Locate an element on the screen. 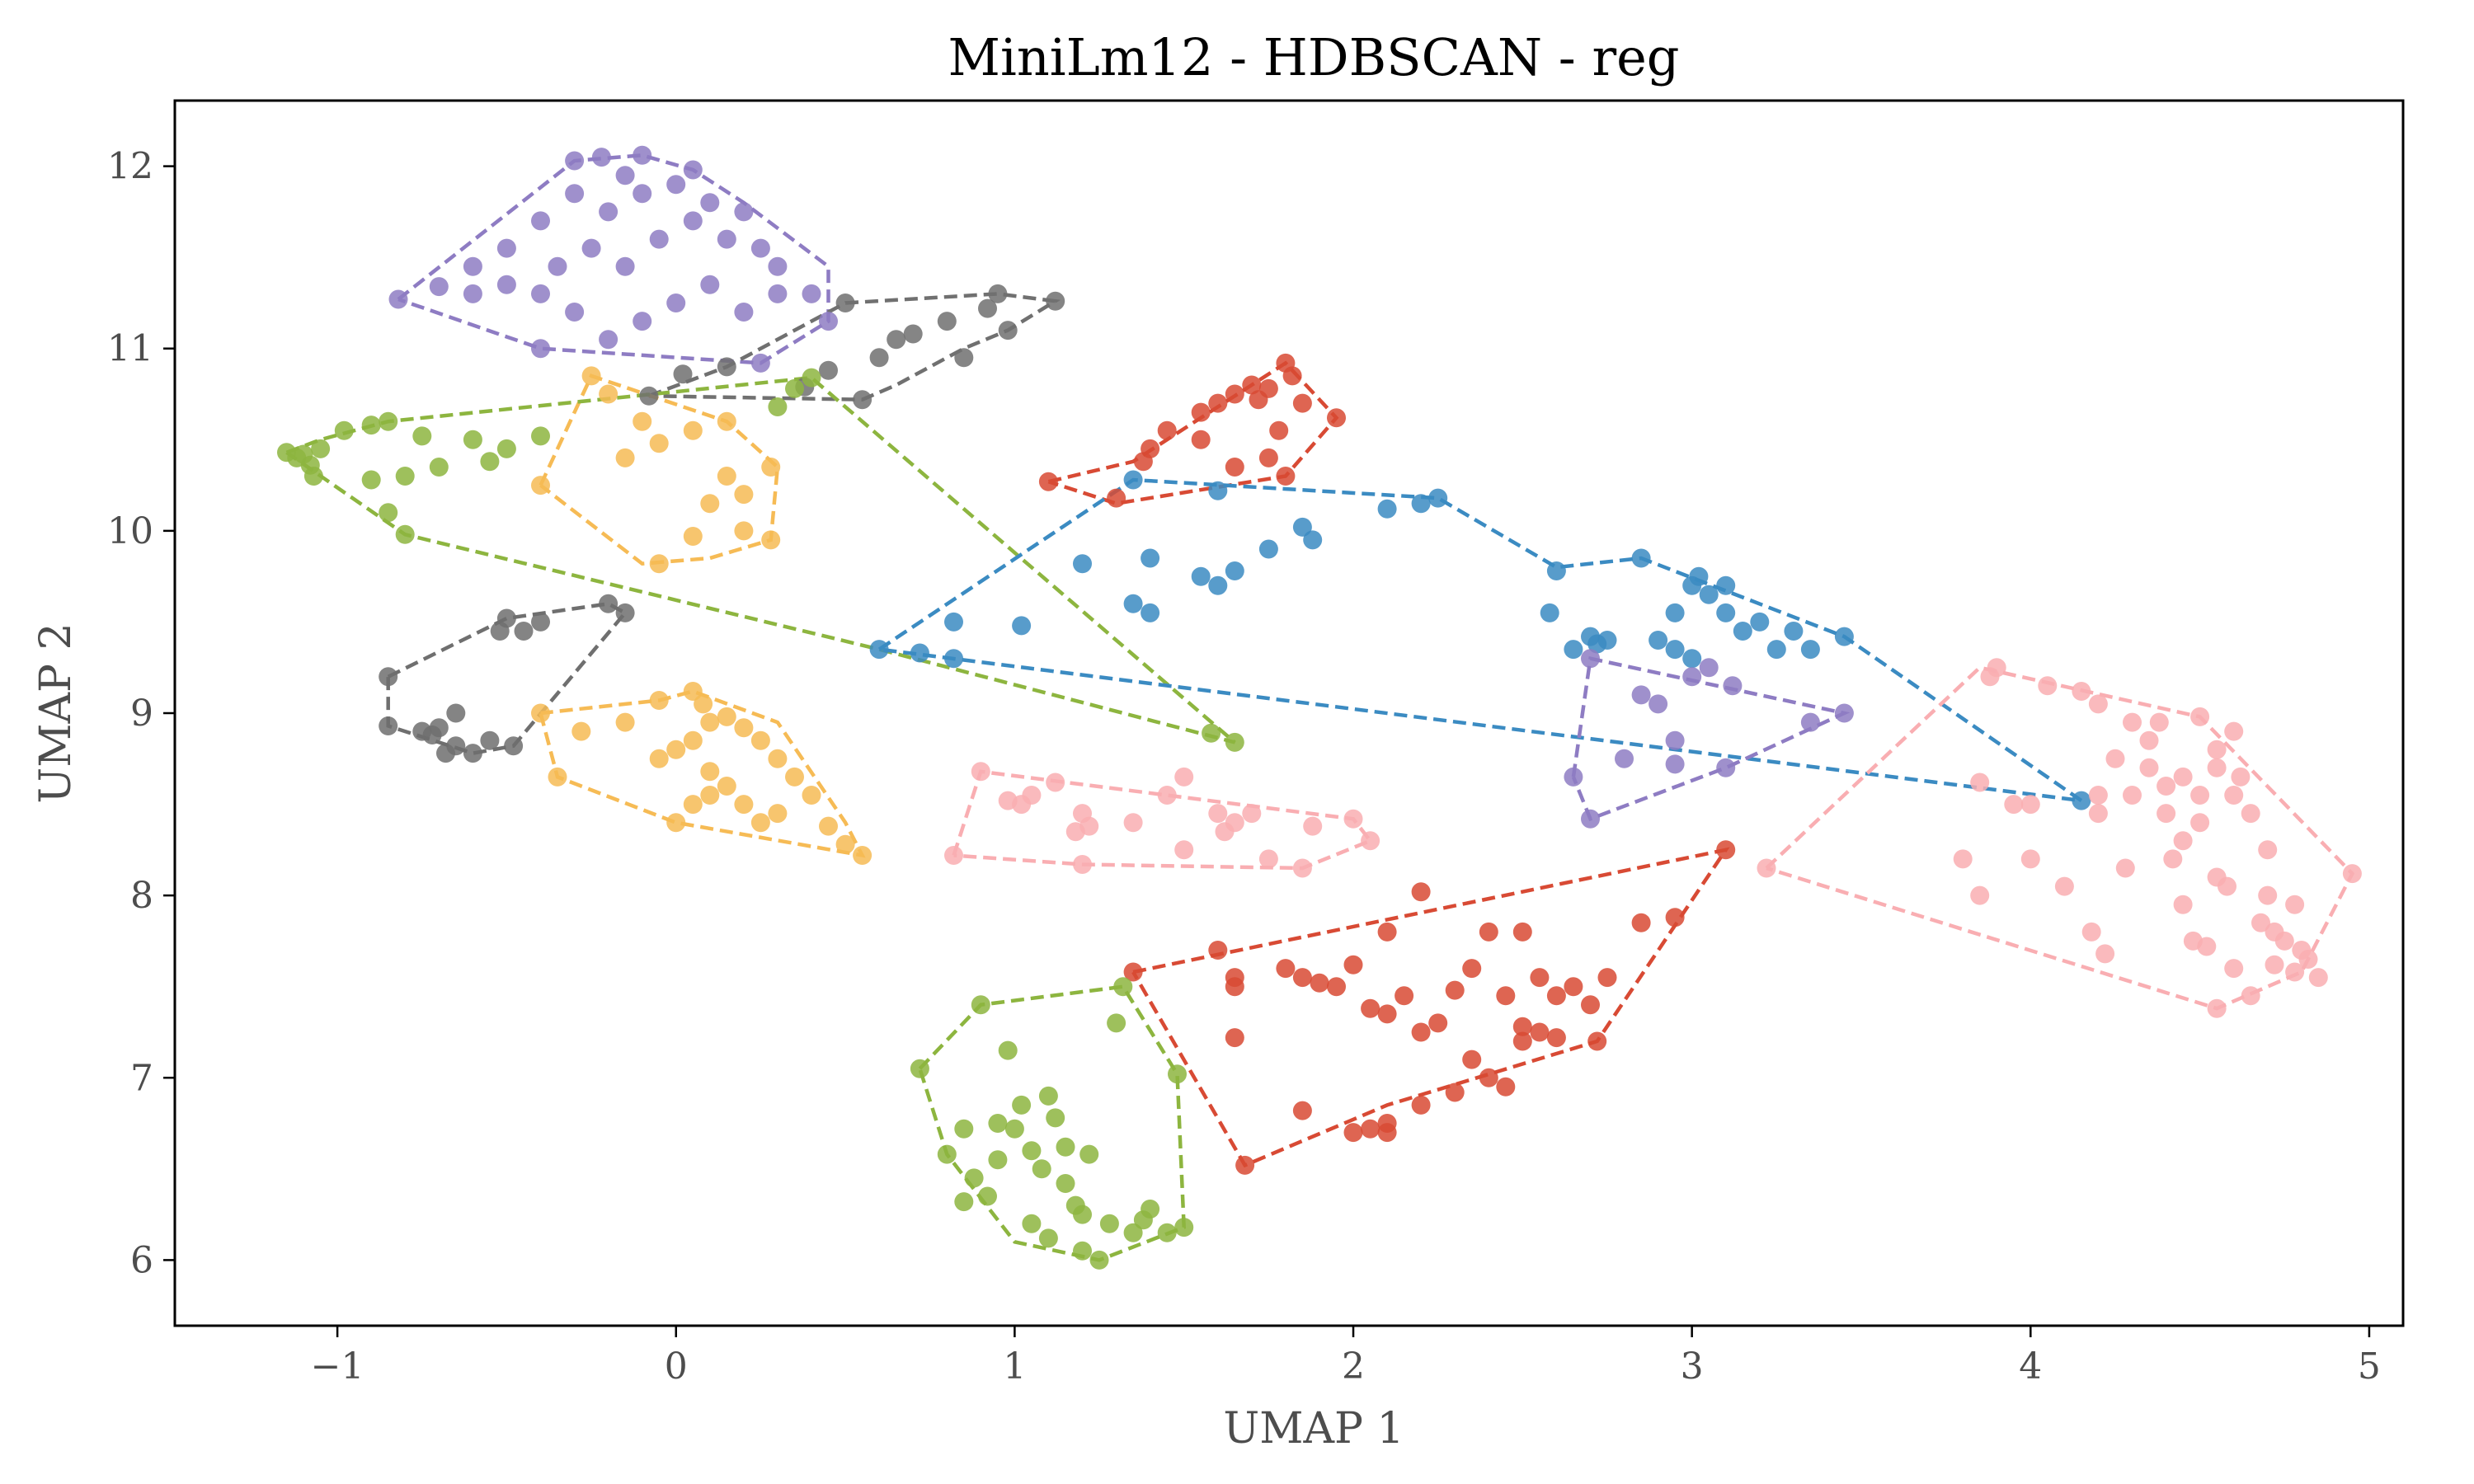 This screenshot has width=2474, height=1484. y-tick-label: 6 is located at coordinates (141, 1260).